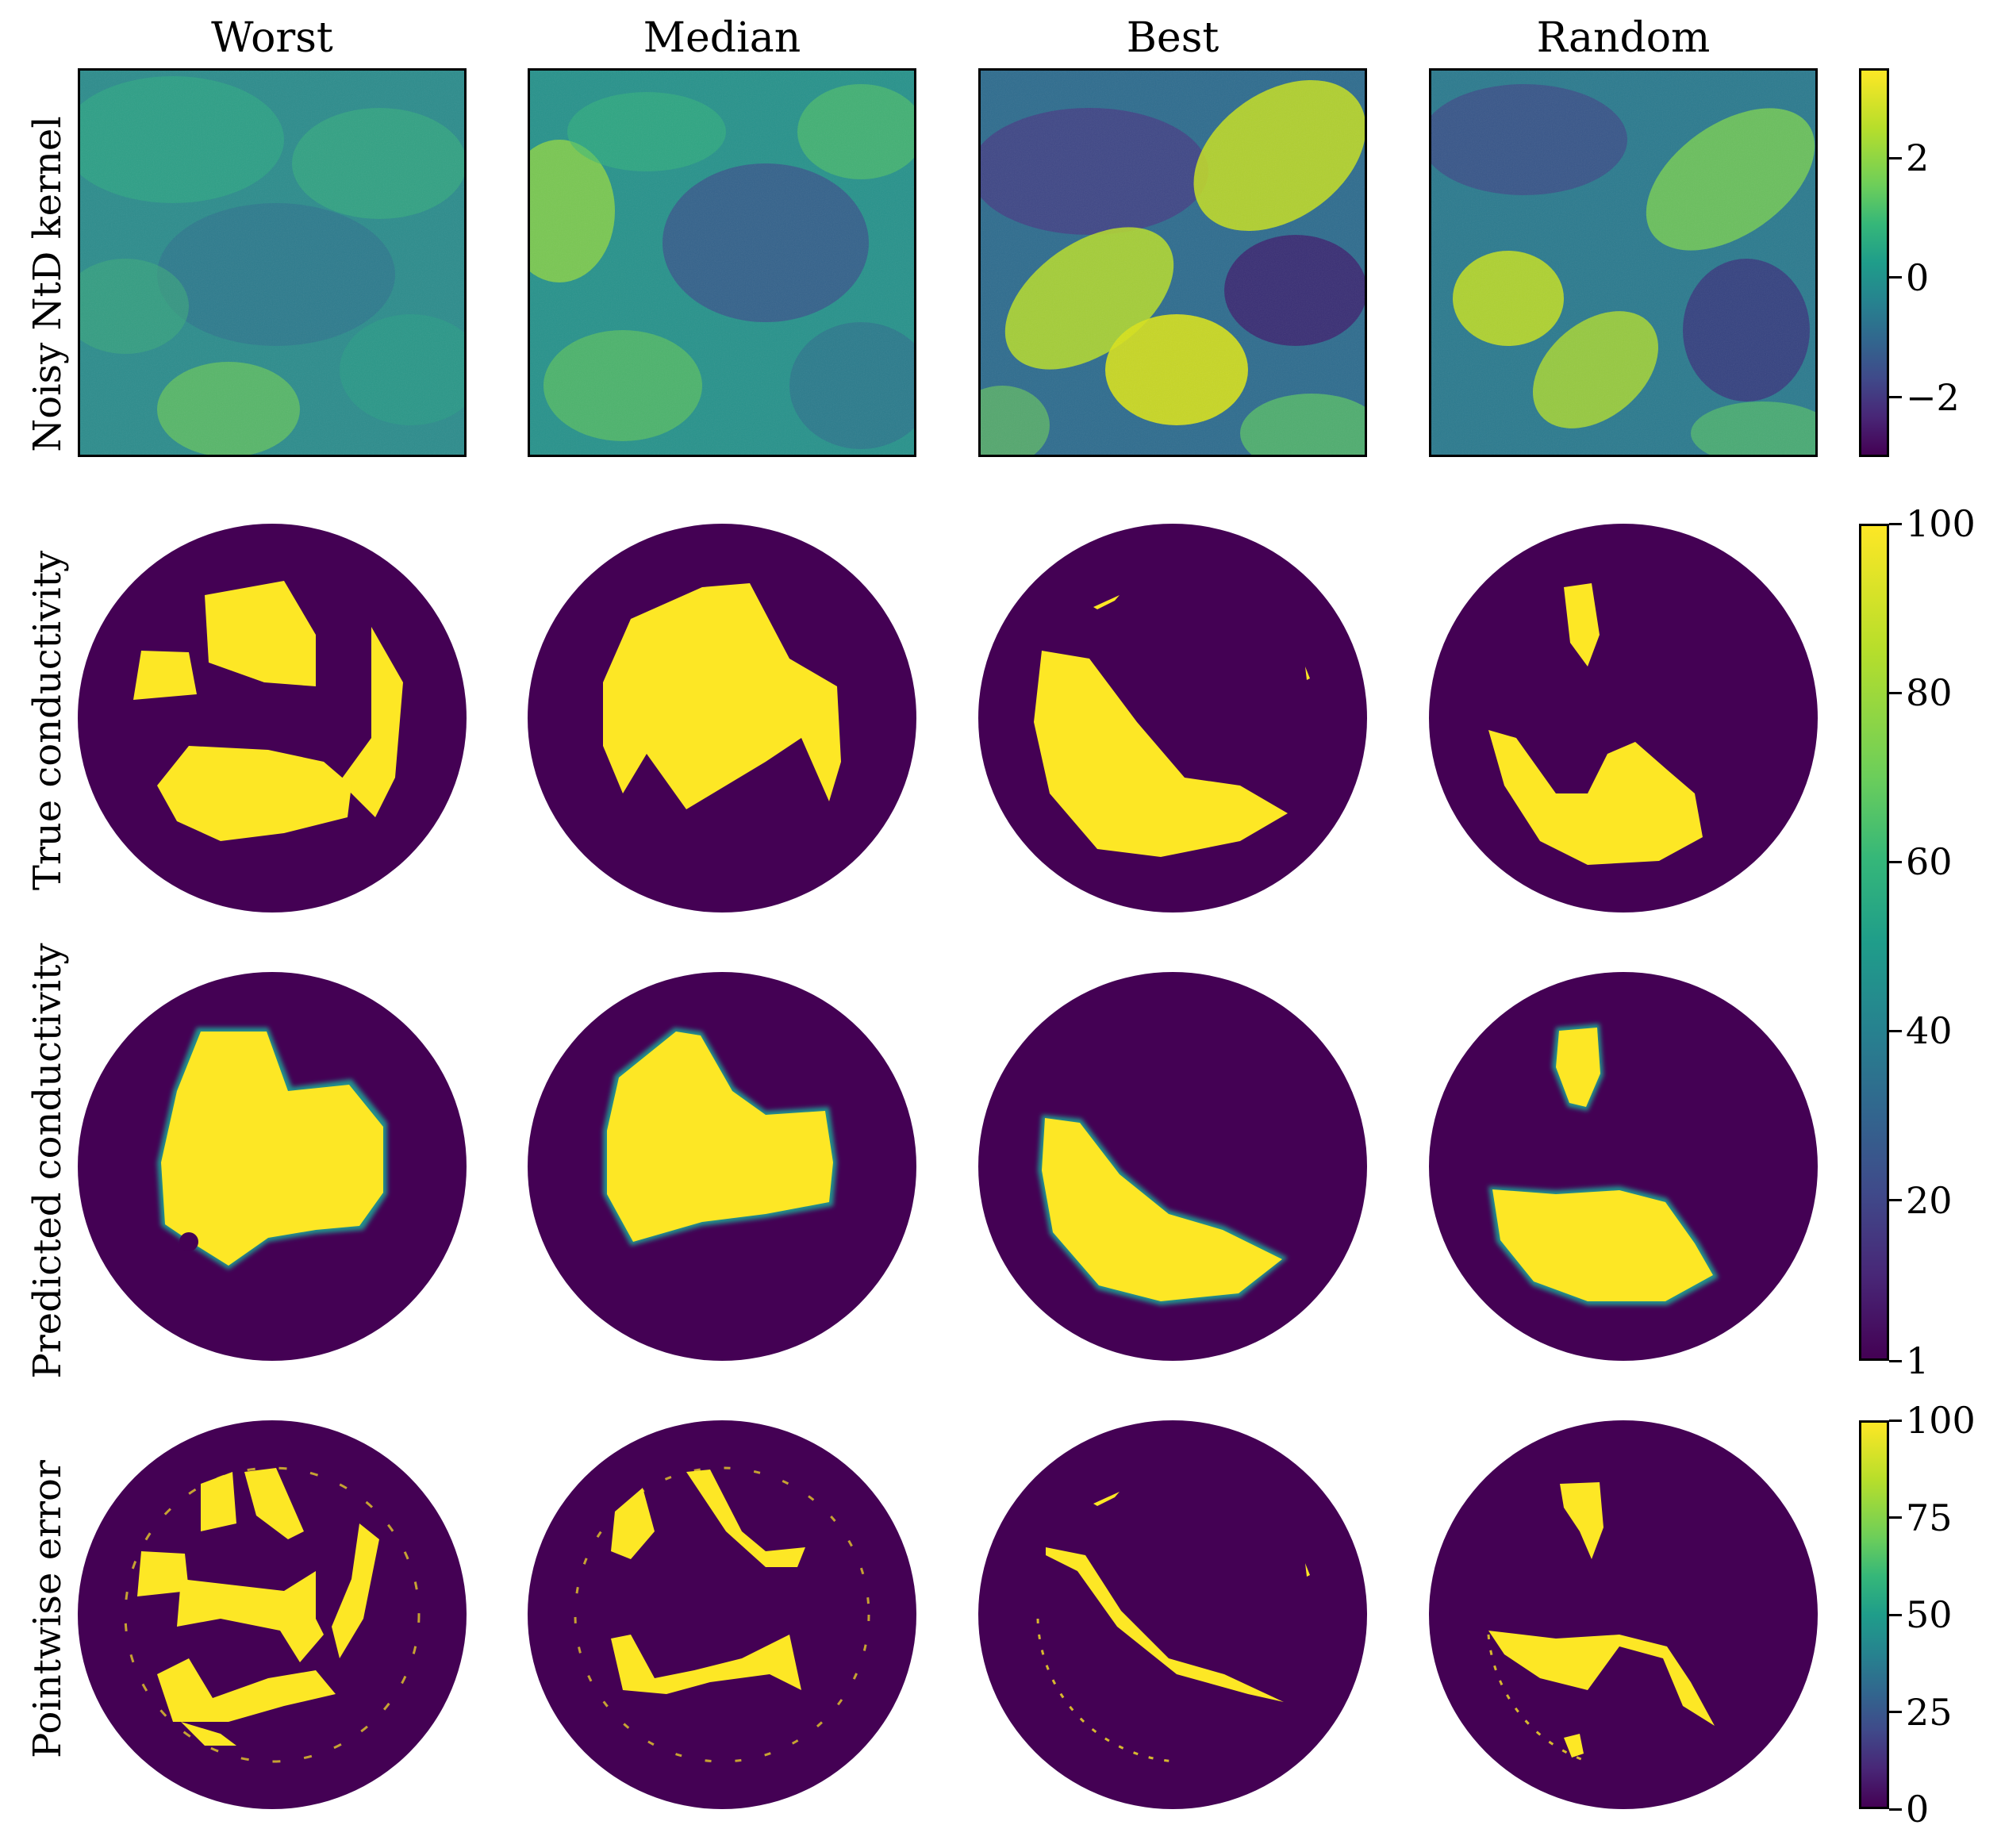 The width and height of the screenshot is (2001, 1848). I want to click on kernel-heatmap-worst, so click(272, 262).